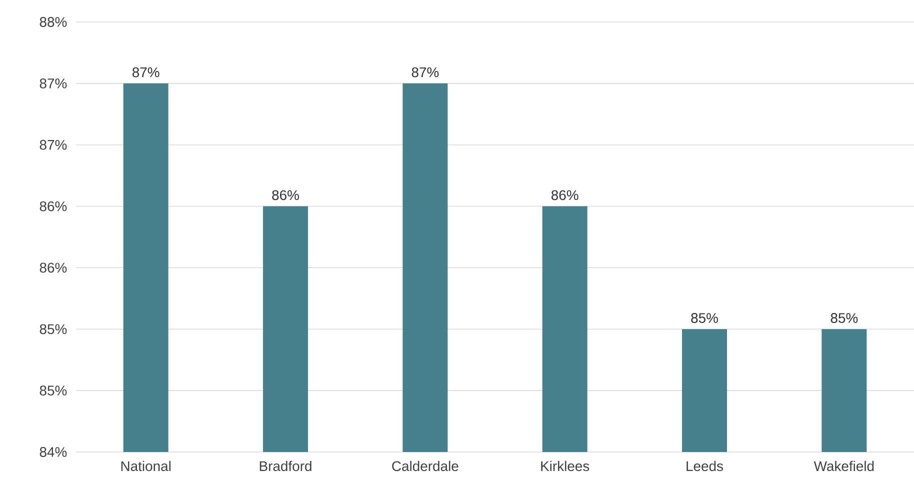  I want to click on x-tick-label: Leeds, so click(704, 466).